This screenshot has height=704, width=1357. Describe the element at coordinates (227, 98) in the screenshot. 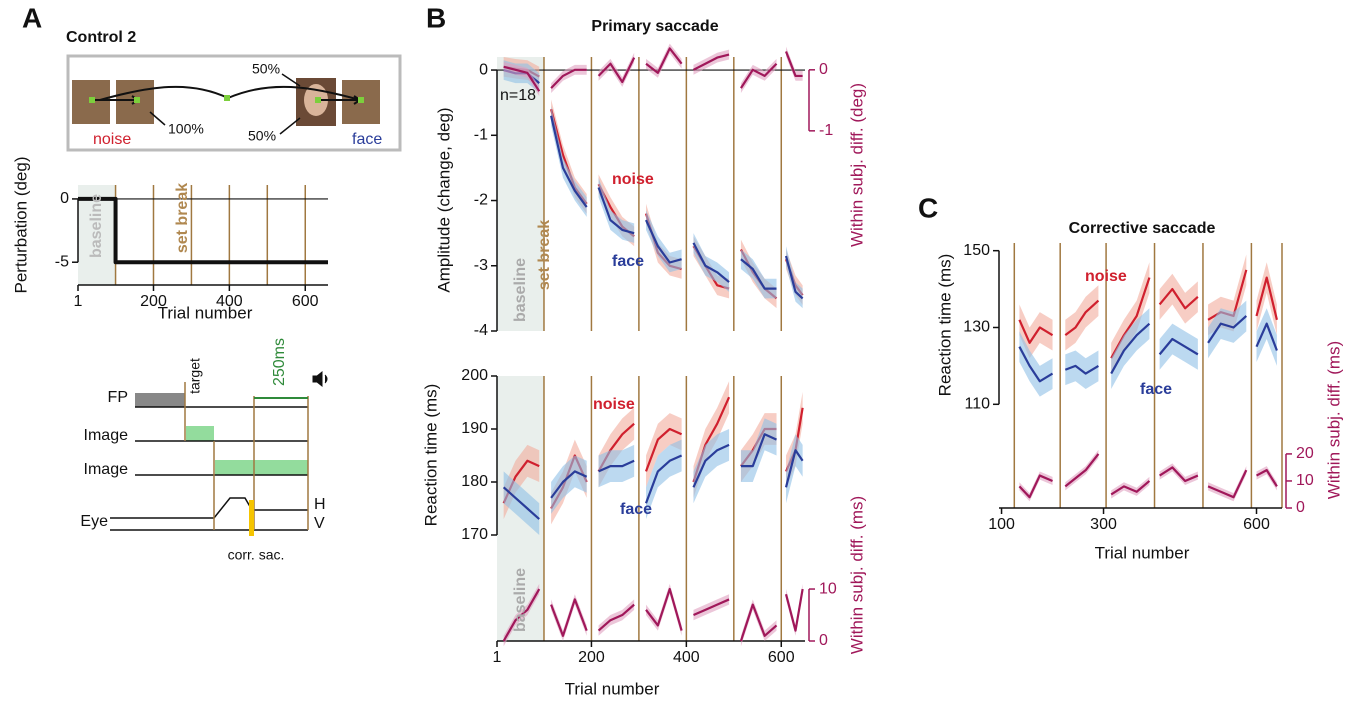

I see `fixation-point` at that location.